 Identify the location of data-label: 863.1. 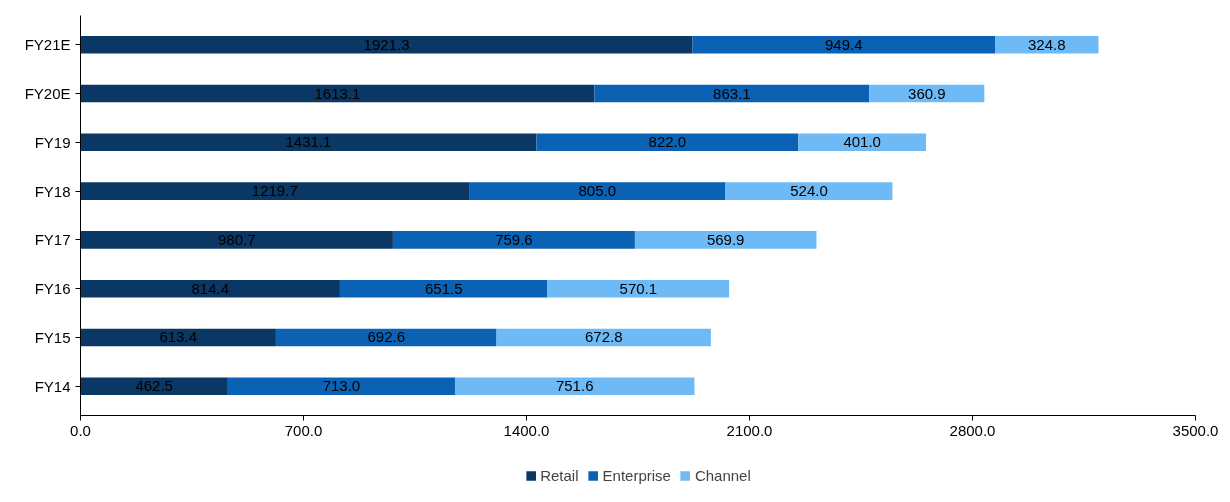
(732, 93).